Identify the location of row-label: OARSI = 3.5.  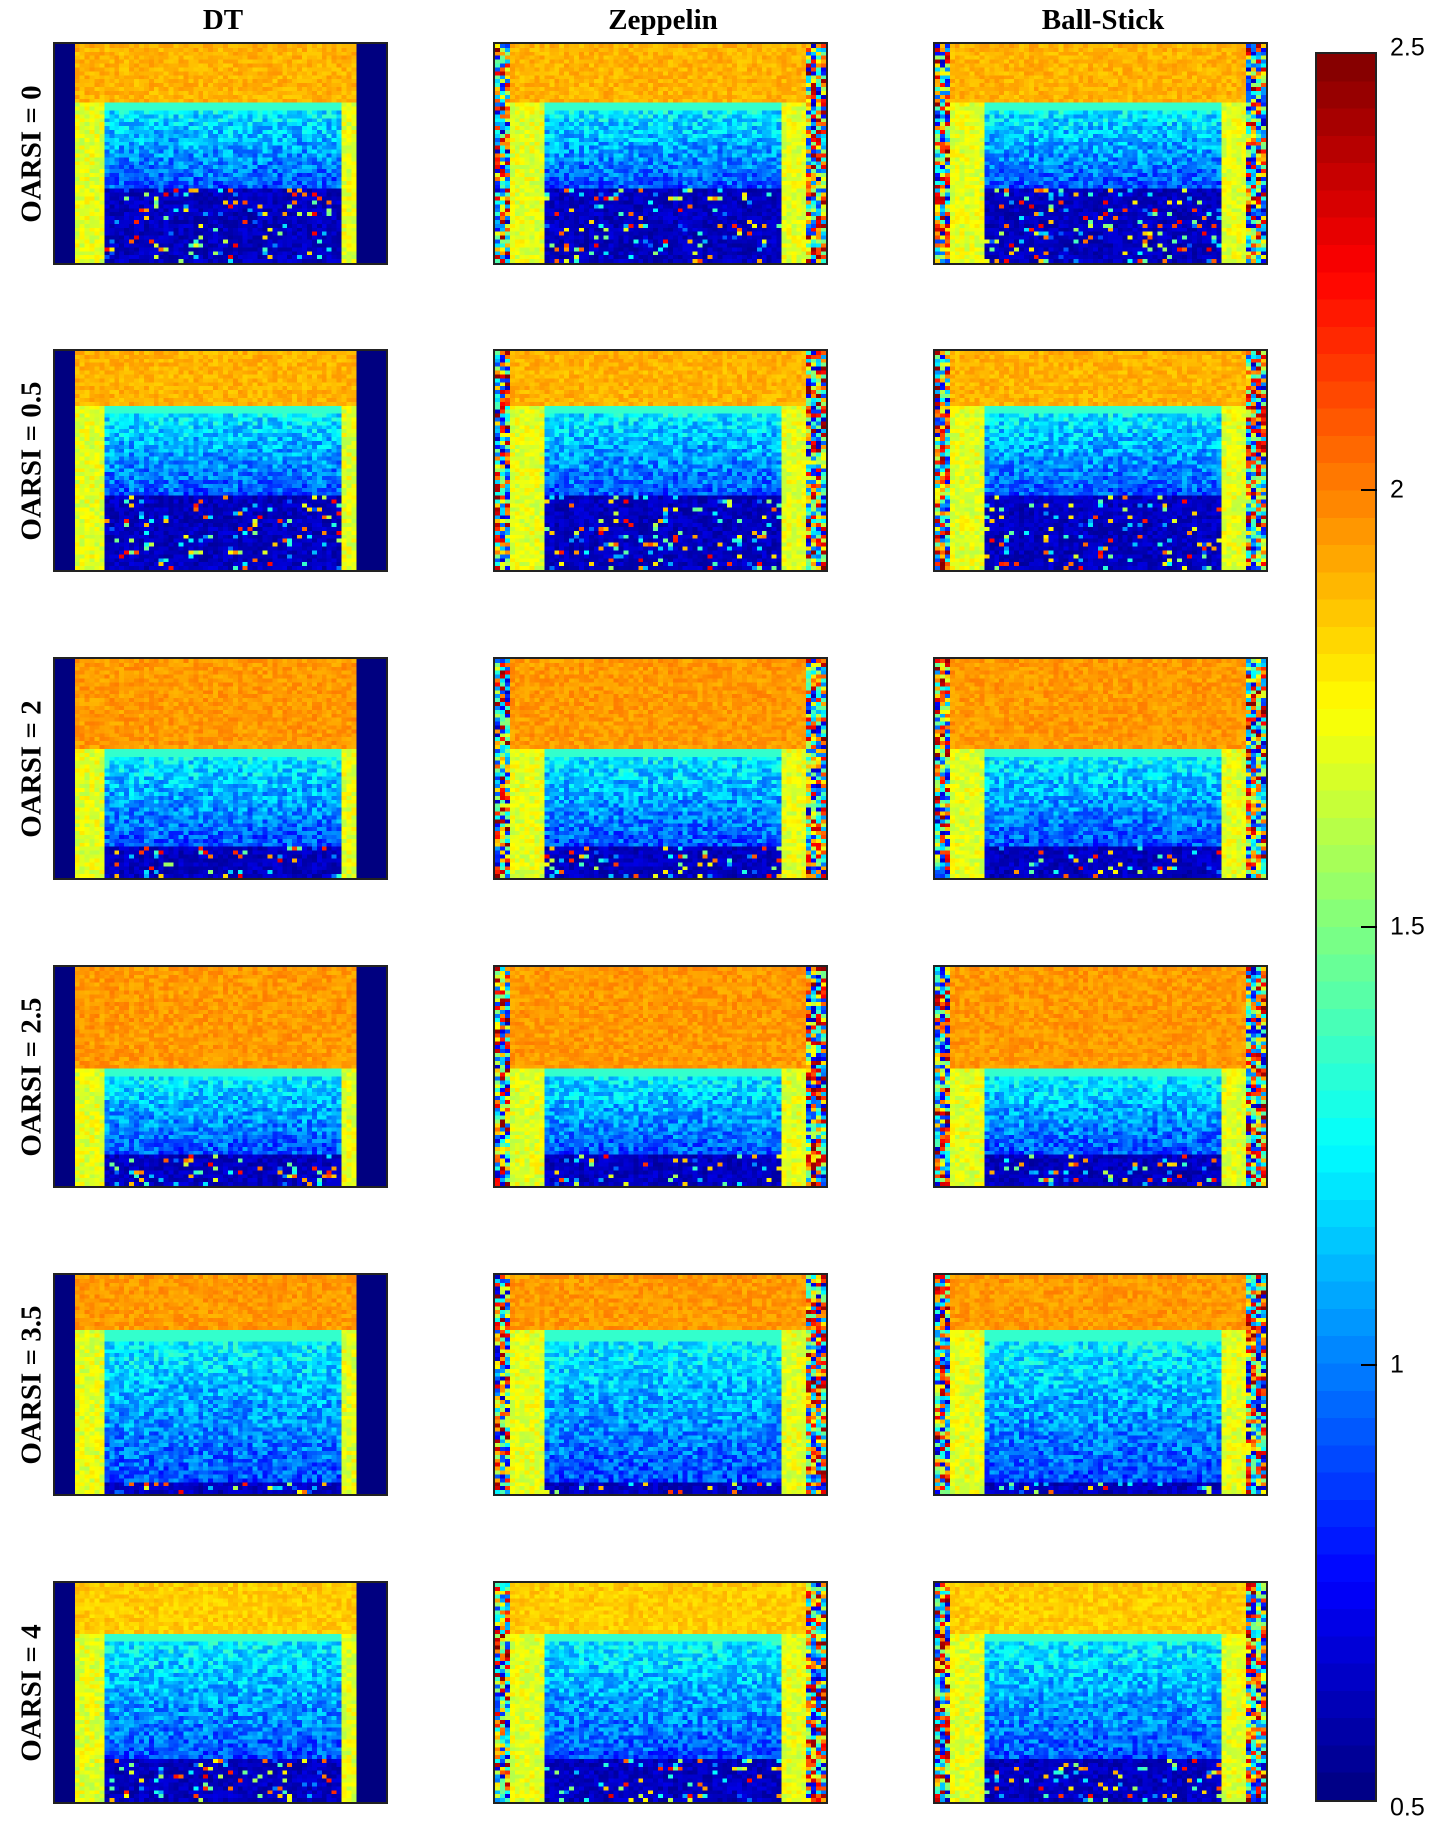
(32, 1384).